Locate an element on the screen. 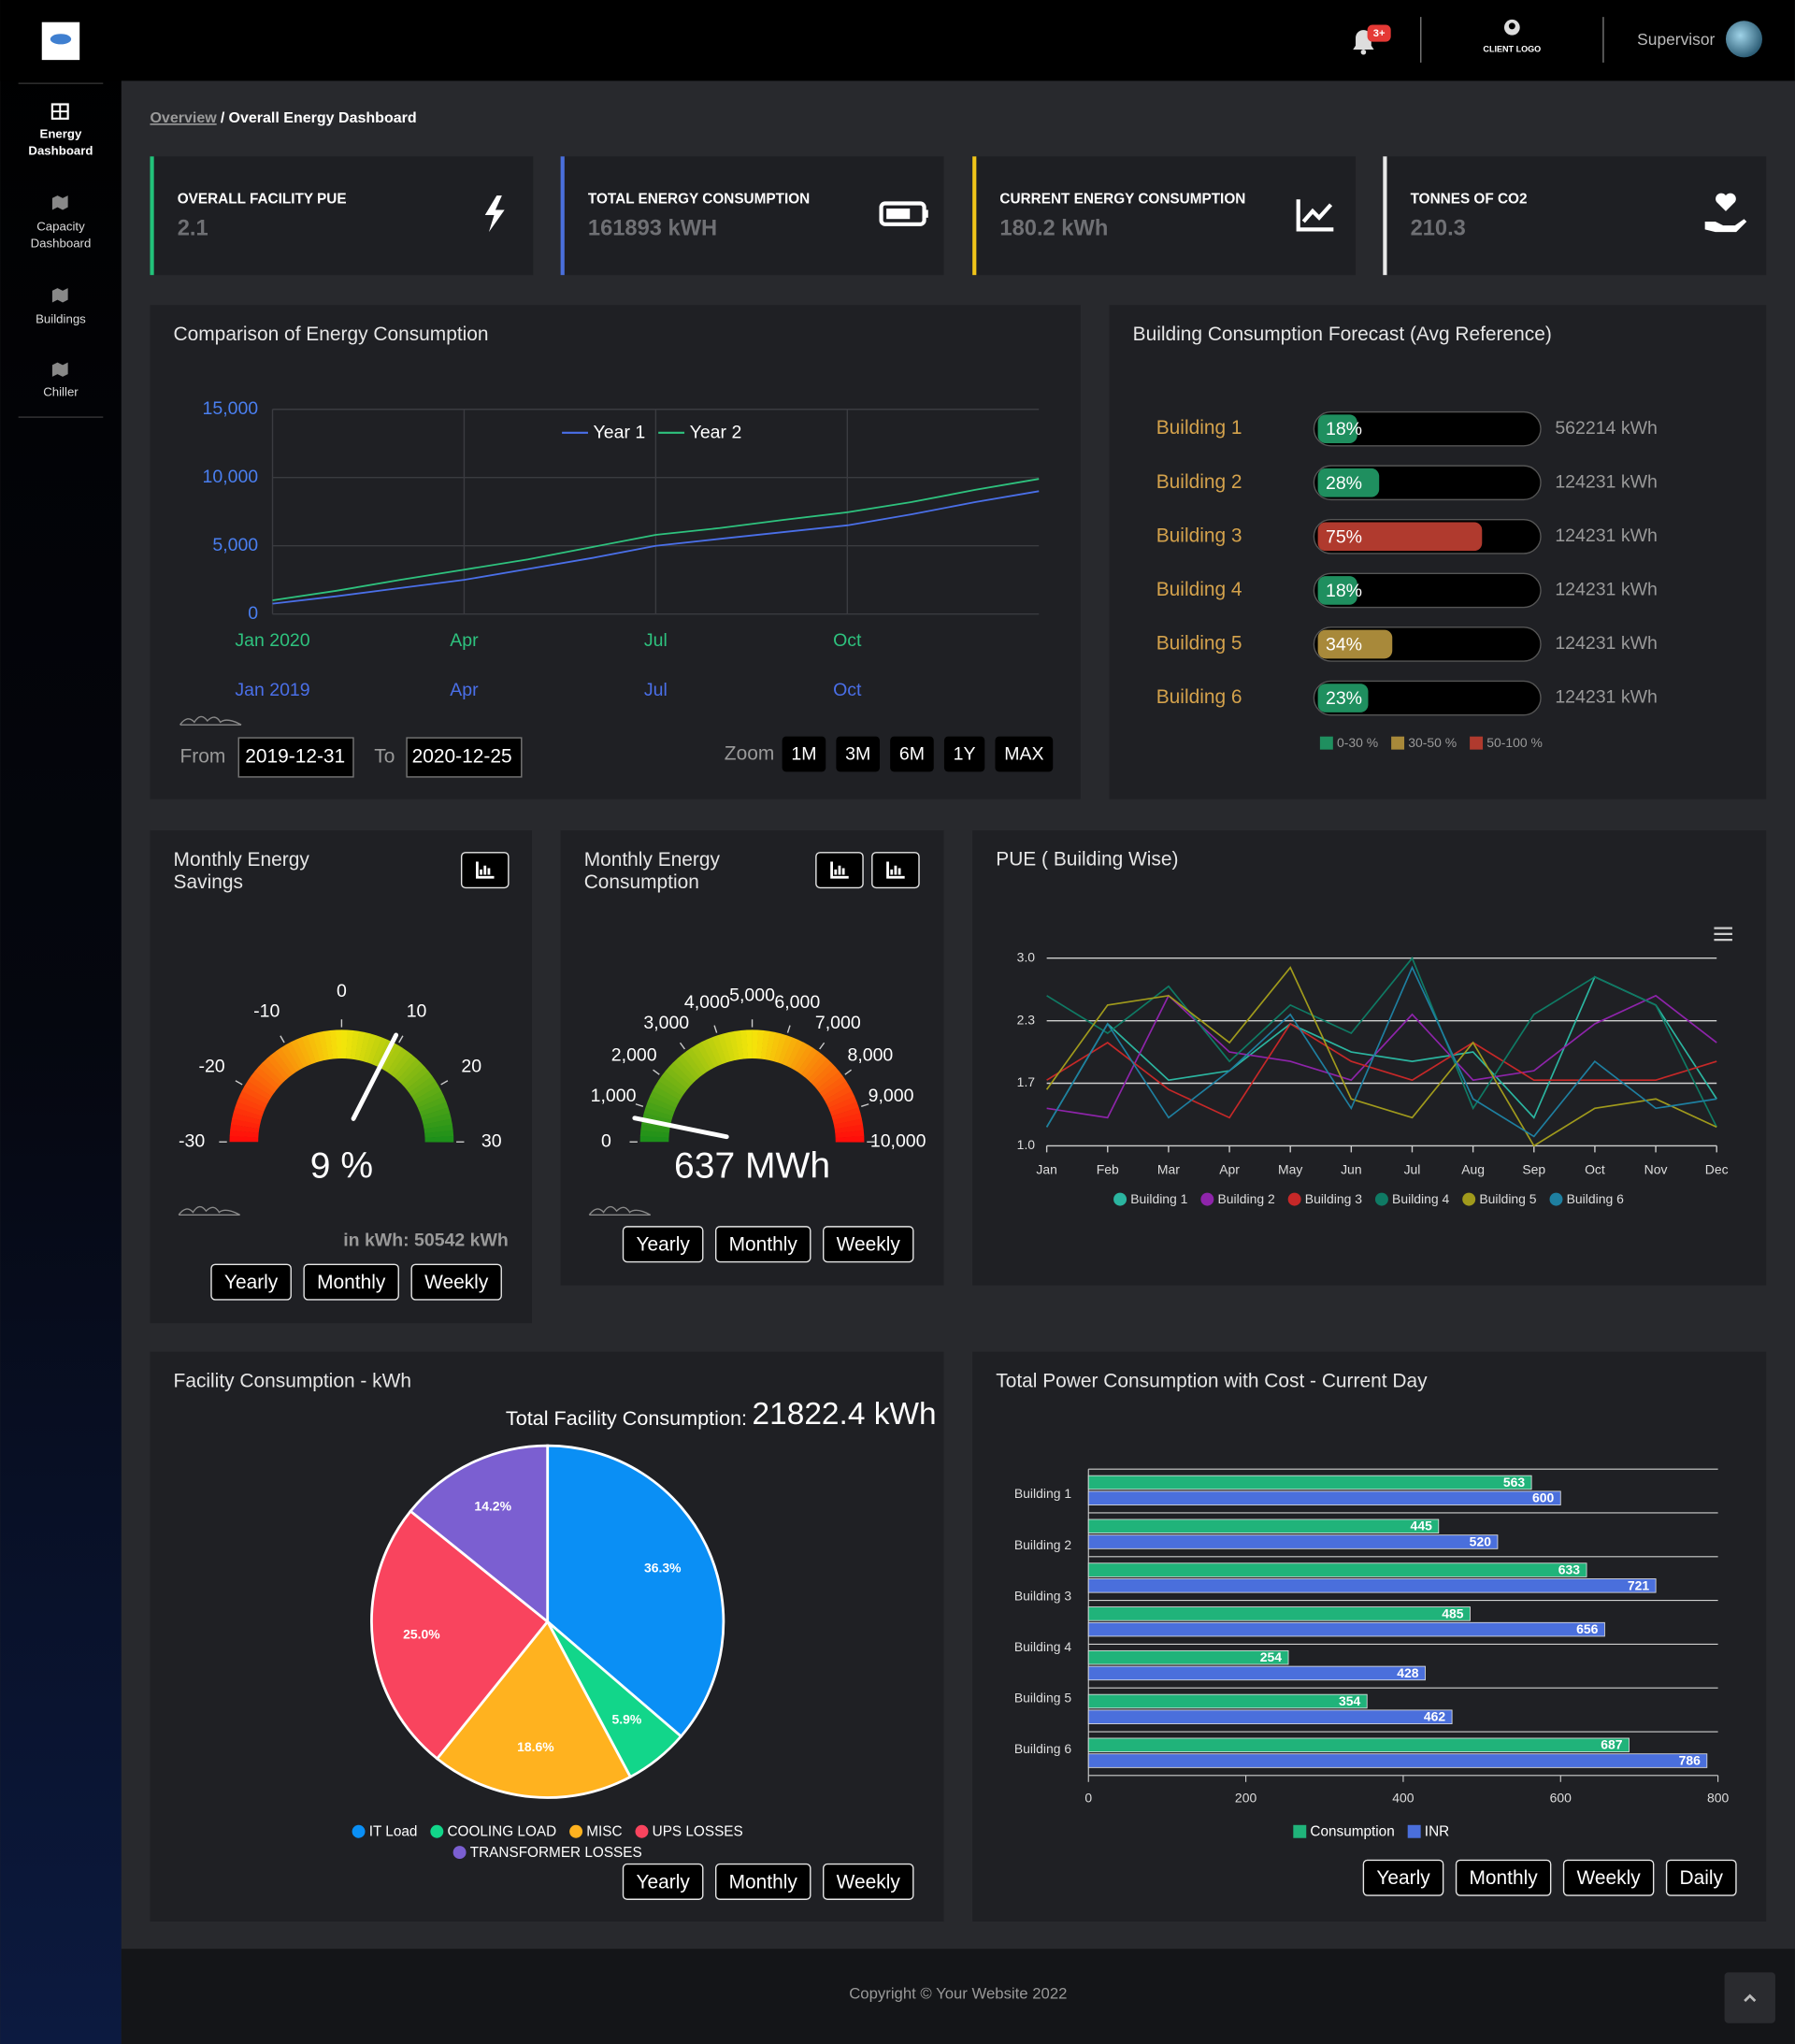 The width and height of the screenshot is (1795, 2044). zoom-button-label: 3M is located at coordinates (858, 753).